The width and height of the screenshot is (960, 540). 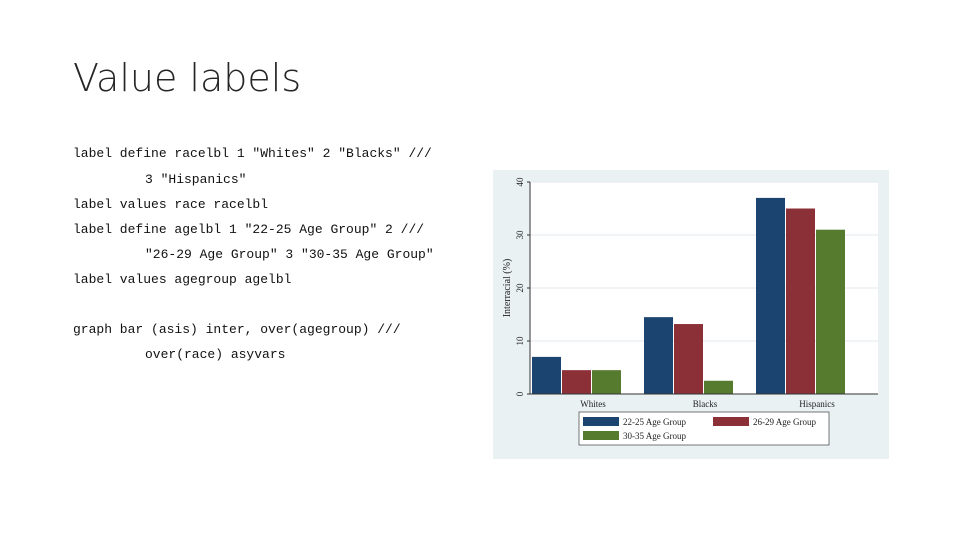 What do you see at coordinates (196, 179) in the screenshot?
I see `code-line: 3 "Hispanics"` at bounding box center [196, 179].